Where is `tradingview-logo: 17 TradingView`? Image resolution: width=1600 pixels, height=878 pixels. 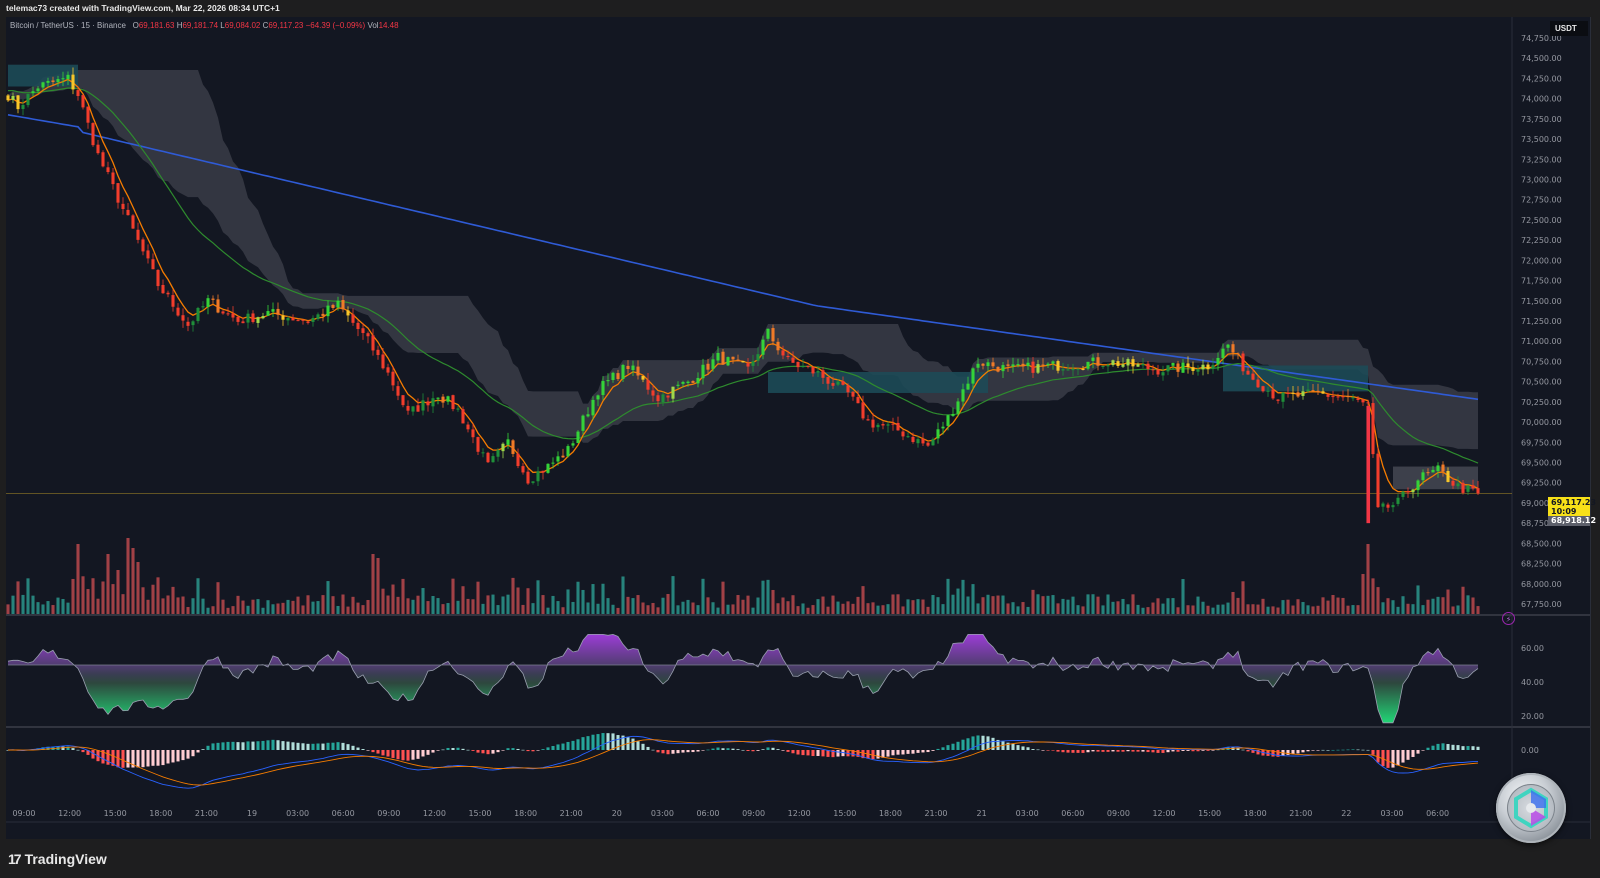
tradingview-logo: 17 TradingView is located at coordinates (57, 859).